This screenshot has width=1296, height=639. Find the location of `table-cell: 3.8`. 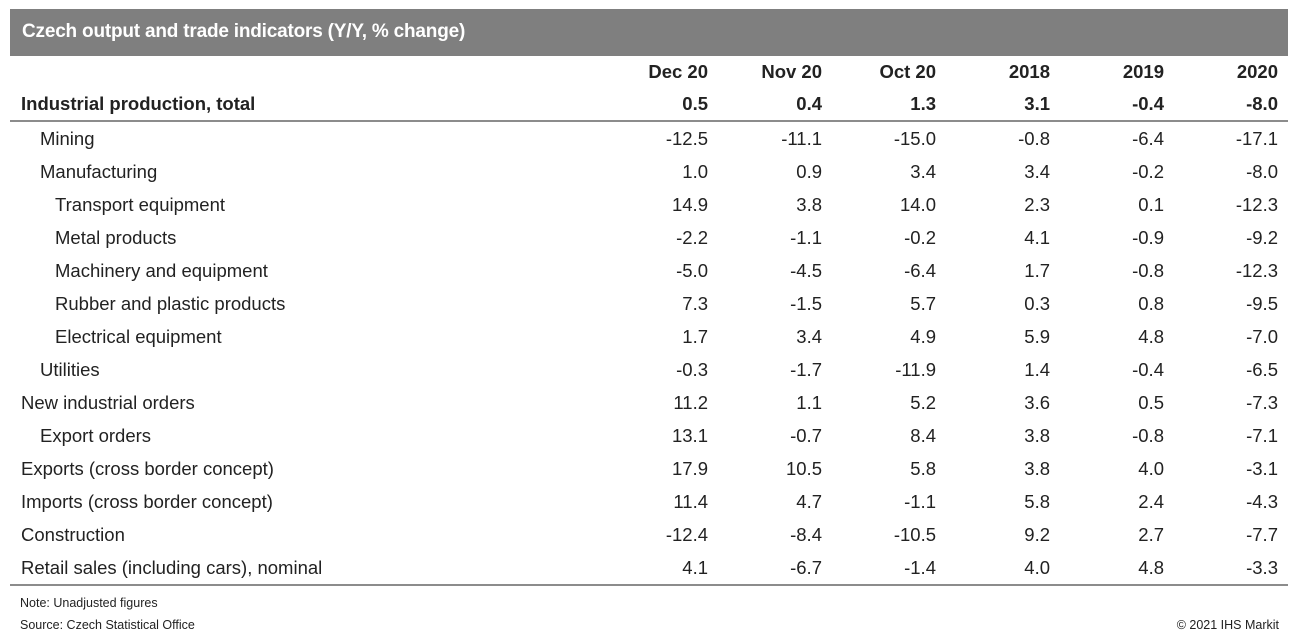

table-cell: 3.8 is located at coordinates (1037, 468).